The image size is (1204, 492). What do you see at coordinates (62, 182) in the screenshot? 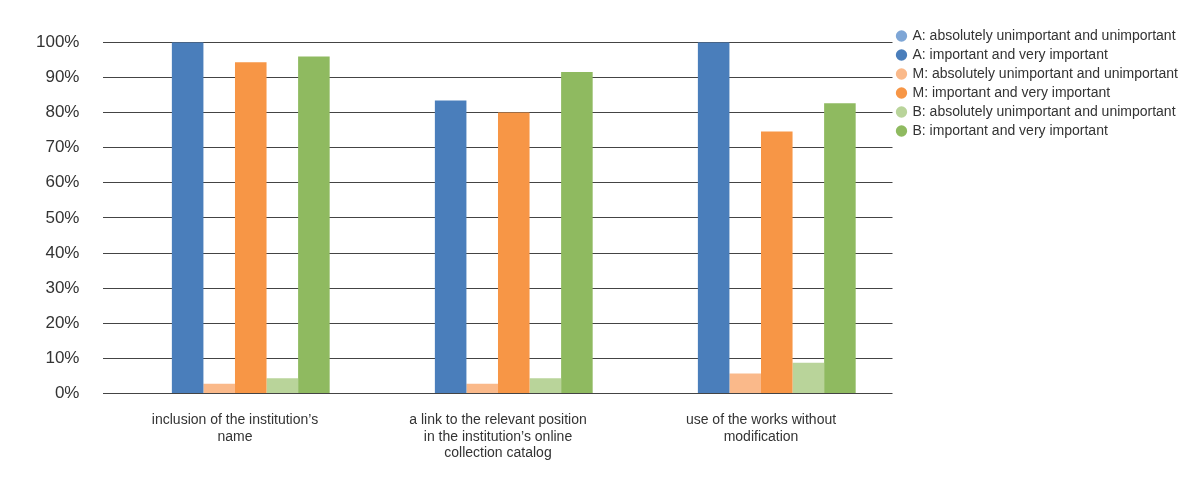
I see `y-tick-label: 60%` at bounding box center [62, 182].